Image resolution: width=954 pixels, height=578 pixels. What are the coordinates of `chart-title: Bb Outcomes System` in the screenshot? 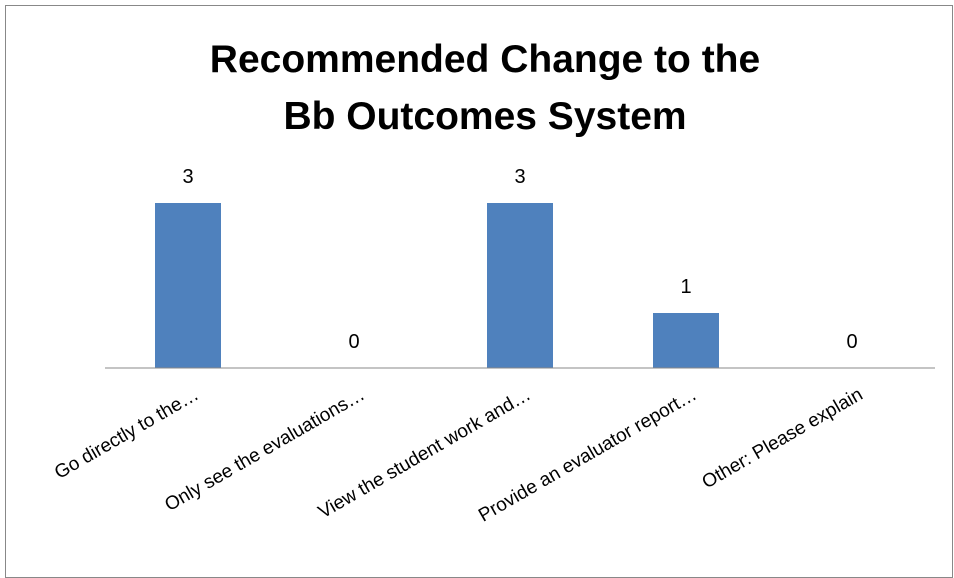 It's located at (484, 116).